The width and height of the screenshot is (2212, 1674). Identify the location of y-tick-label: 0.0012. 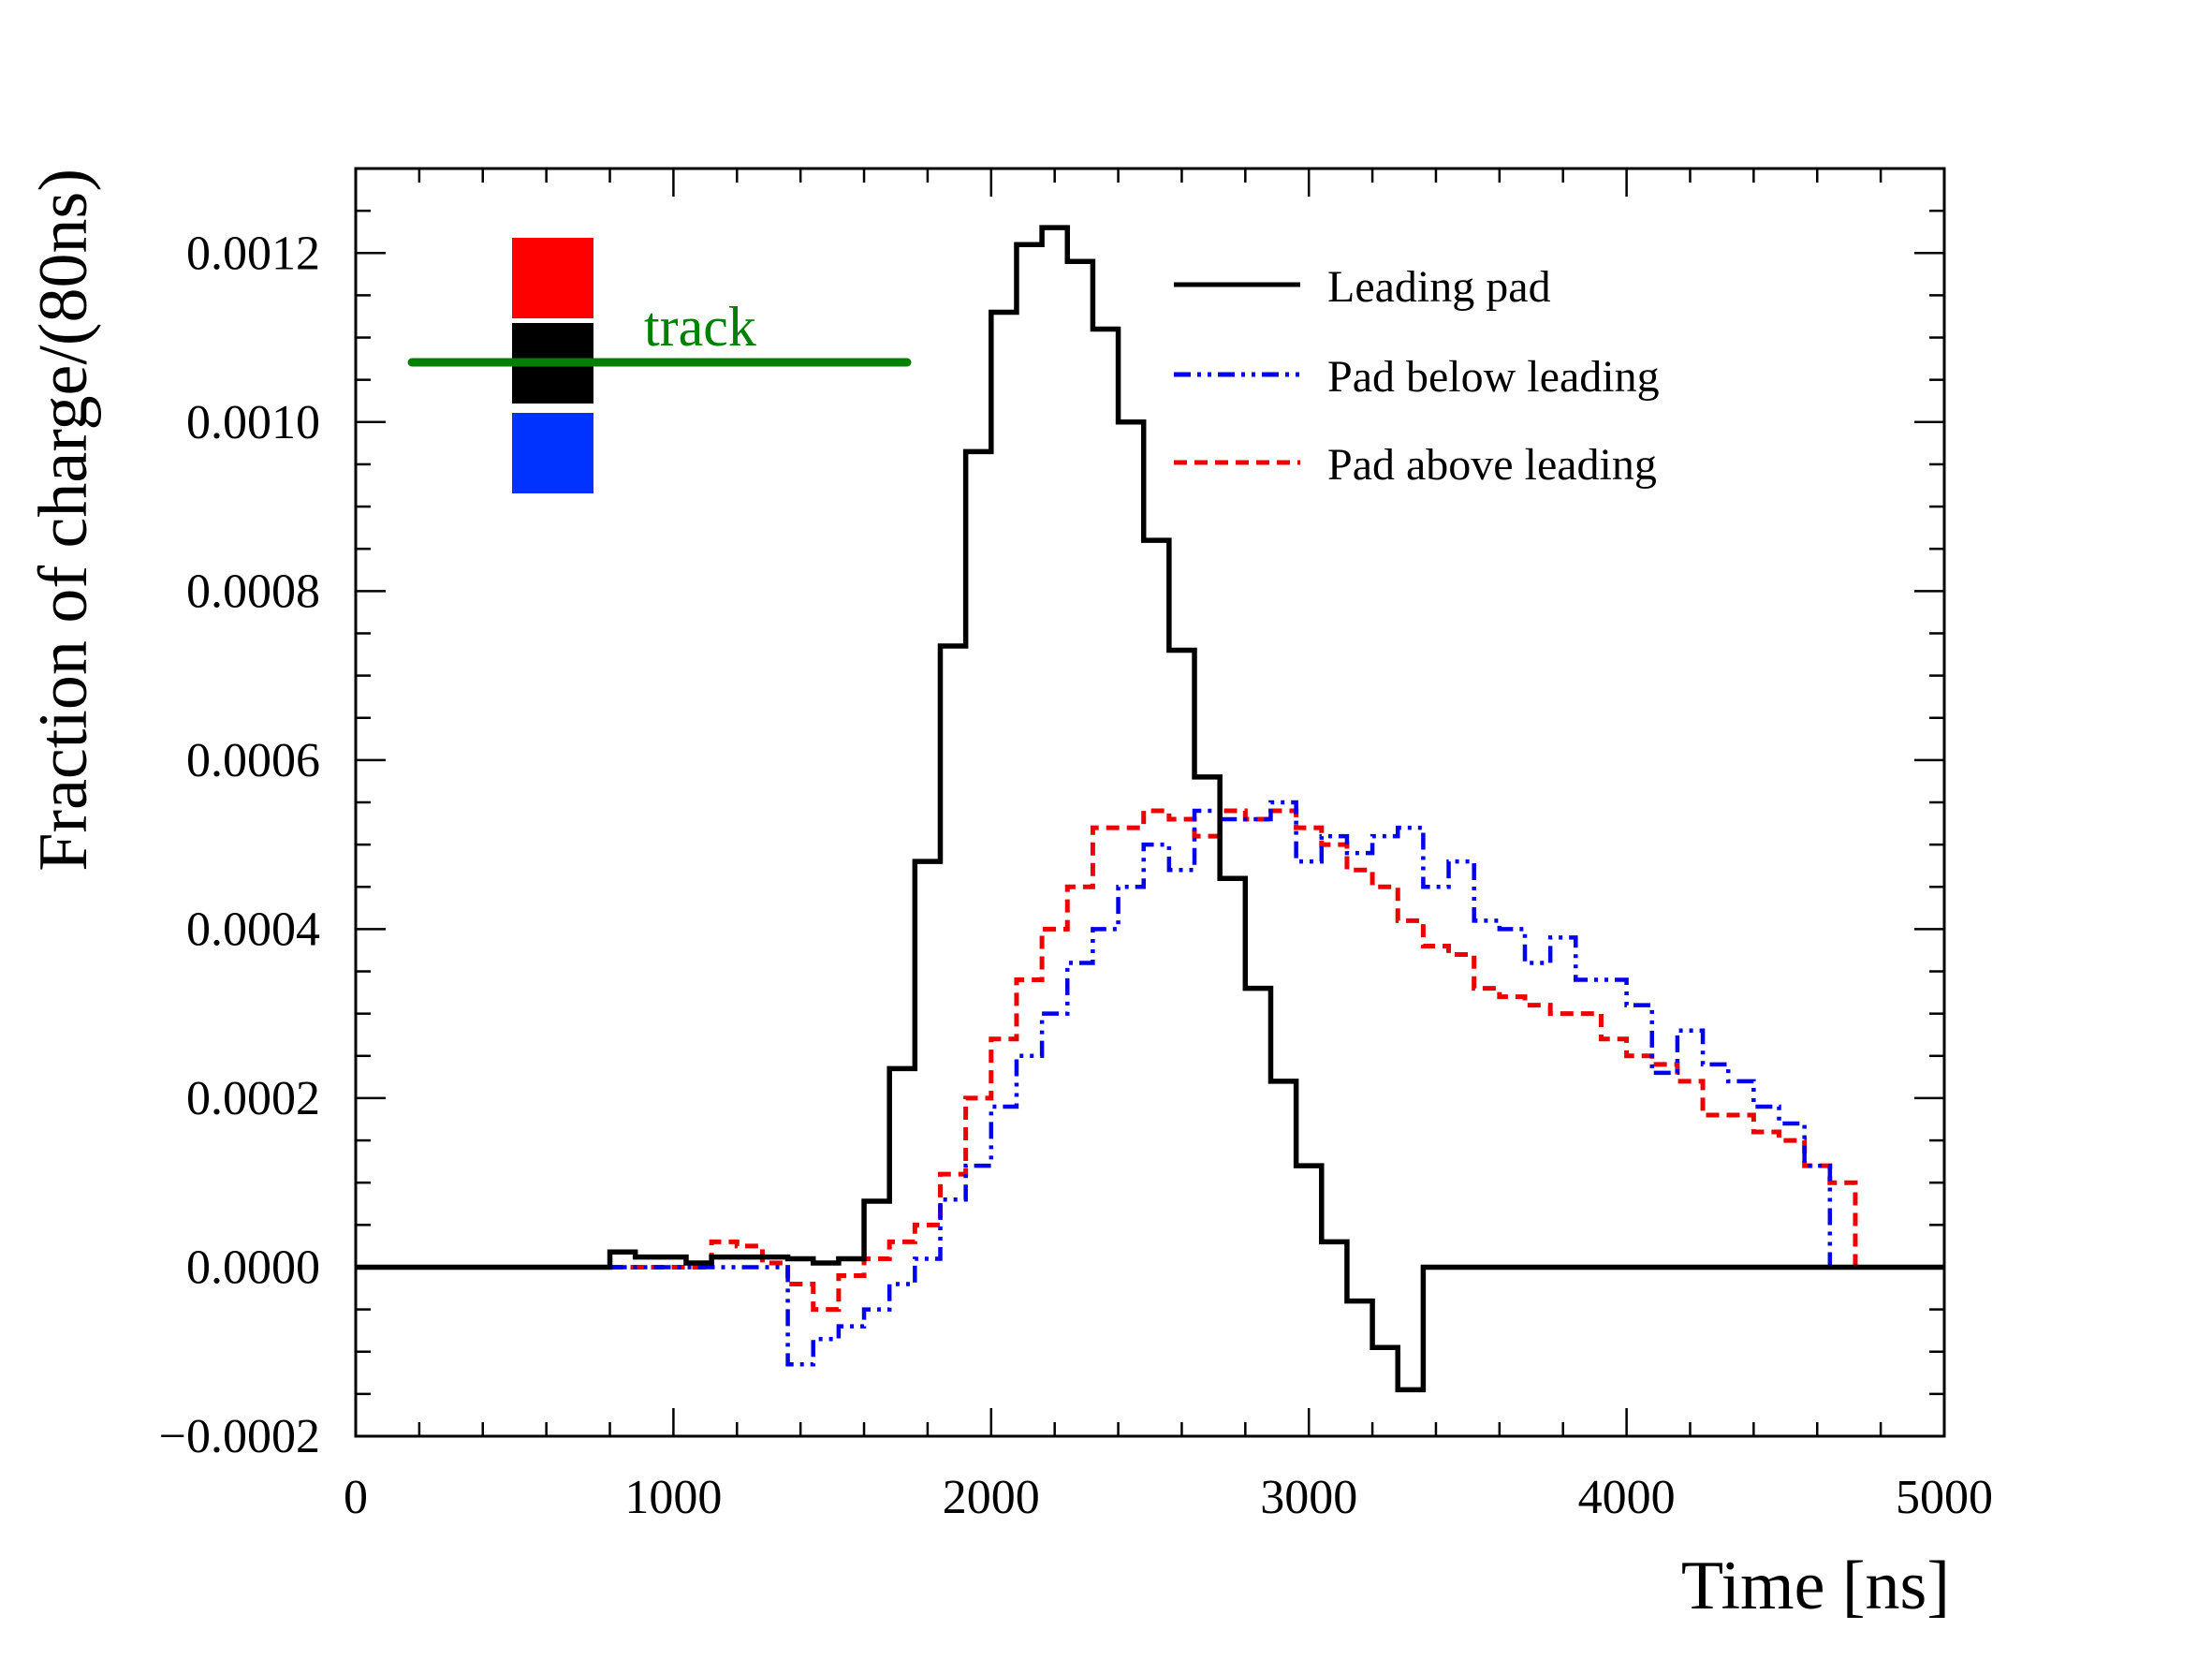
(253, 254).